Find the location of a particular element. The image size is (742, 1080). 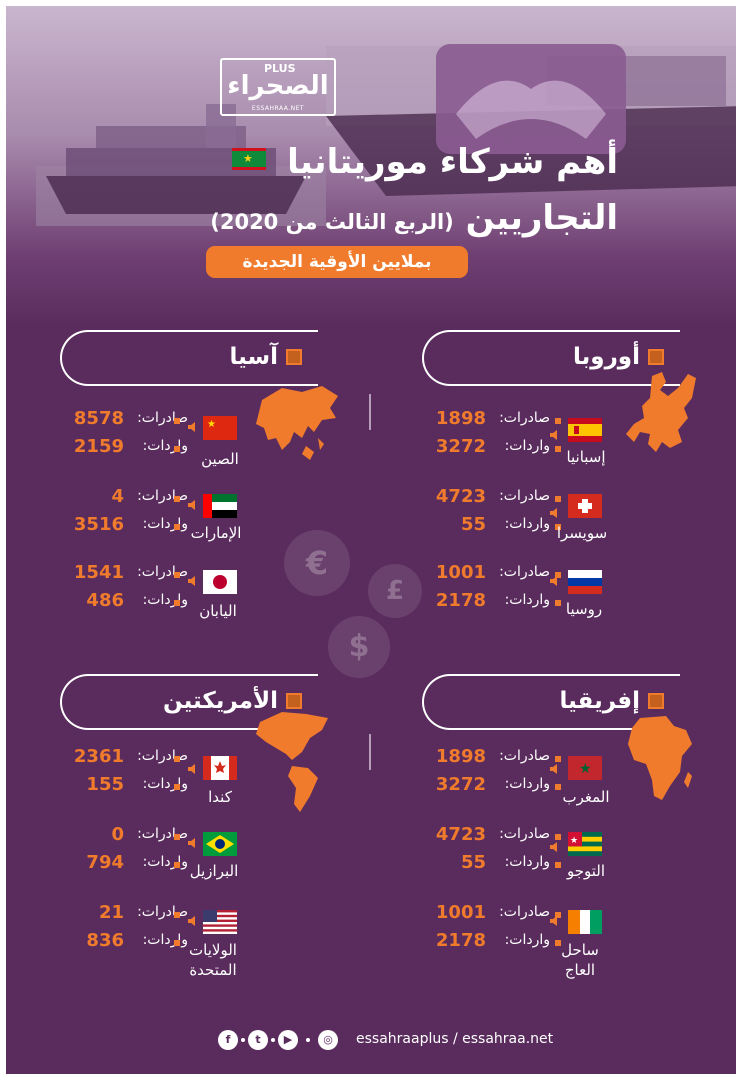

country-row: 1898 صادرات: 3272 واردات: إسبانيا is located at coordinates (537, 439).